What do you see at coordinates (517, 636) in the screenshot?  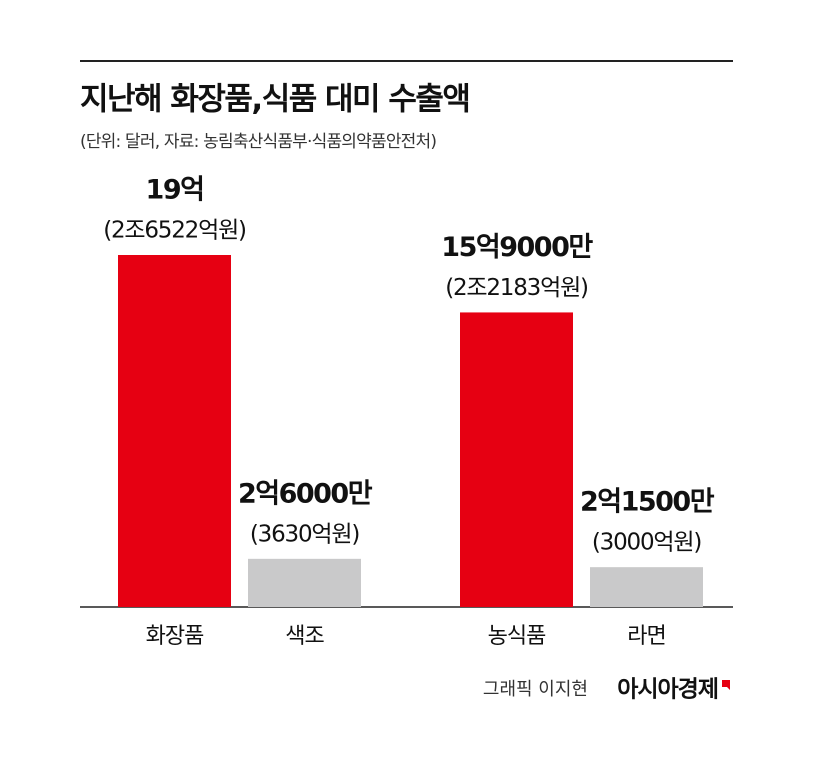 I see `x-tick-label: 농식품` at bounding box center [517, 636].